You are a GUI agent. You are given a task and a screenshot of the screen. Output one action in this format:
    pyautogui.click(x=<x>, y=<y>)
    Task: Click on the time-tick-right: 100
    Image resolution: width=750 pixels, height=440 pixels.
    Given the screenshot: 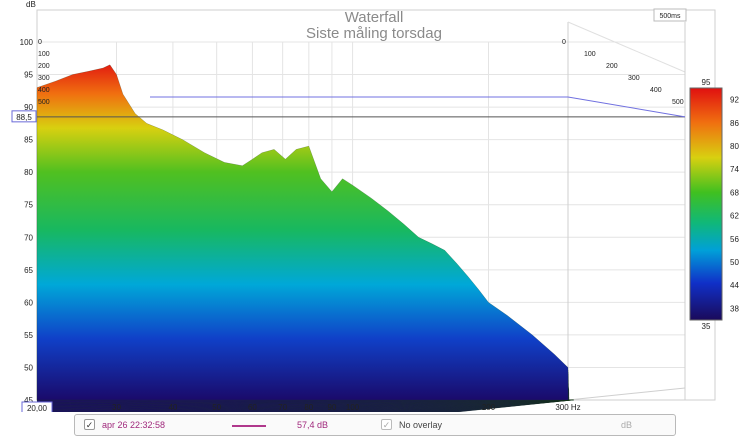 What is the action you would take?
    pyautogui.click(x=590, y=54)
    